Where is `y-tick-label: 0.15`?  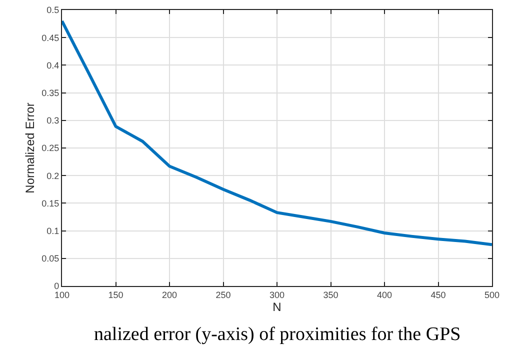
y-tick-label: 0.15 is located at coordinates (51, 203).